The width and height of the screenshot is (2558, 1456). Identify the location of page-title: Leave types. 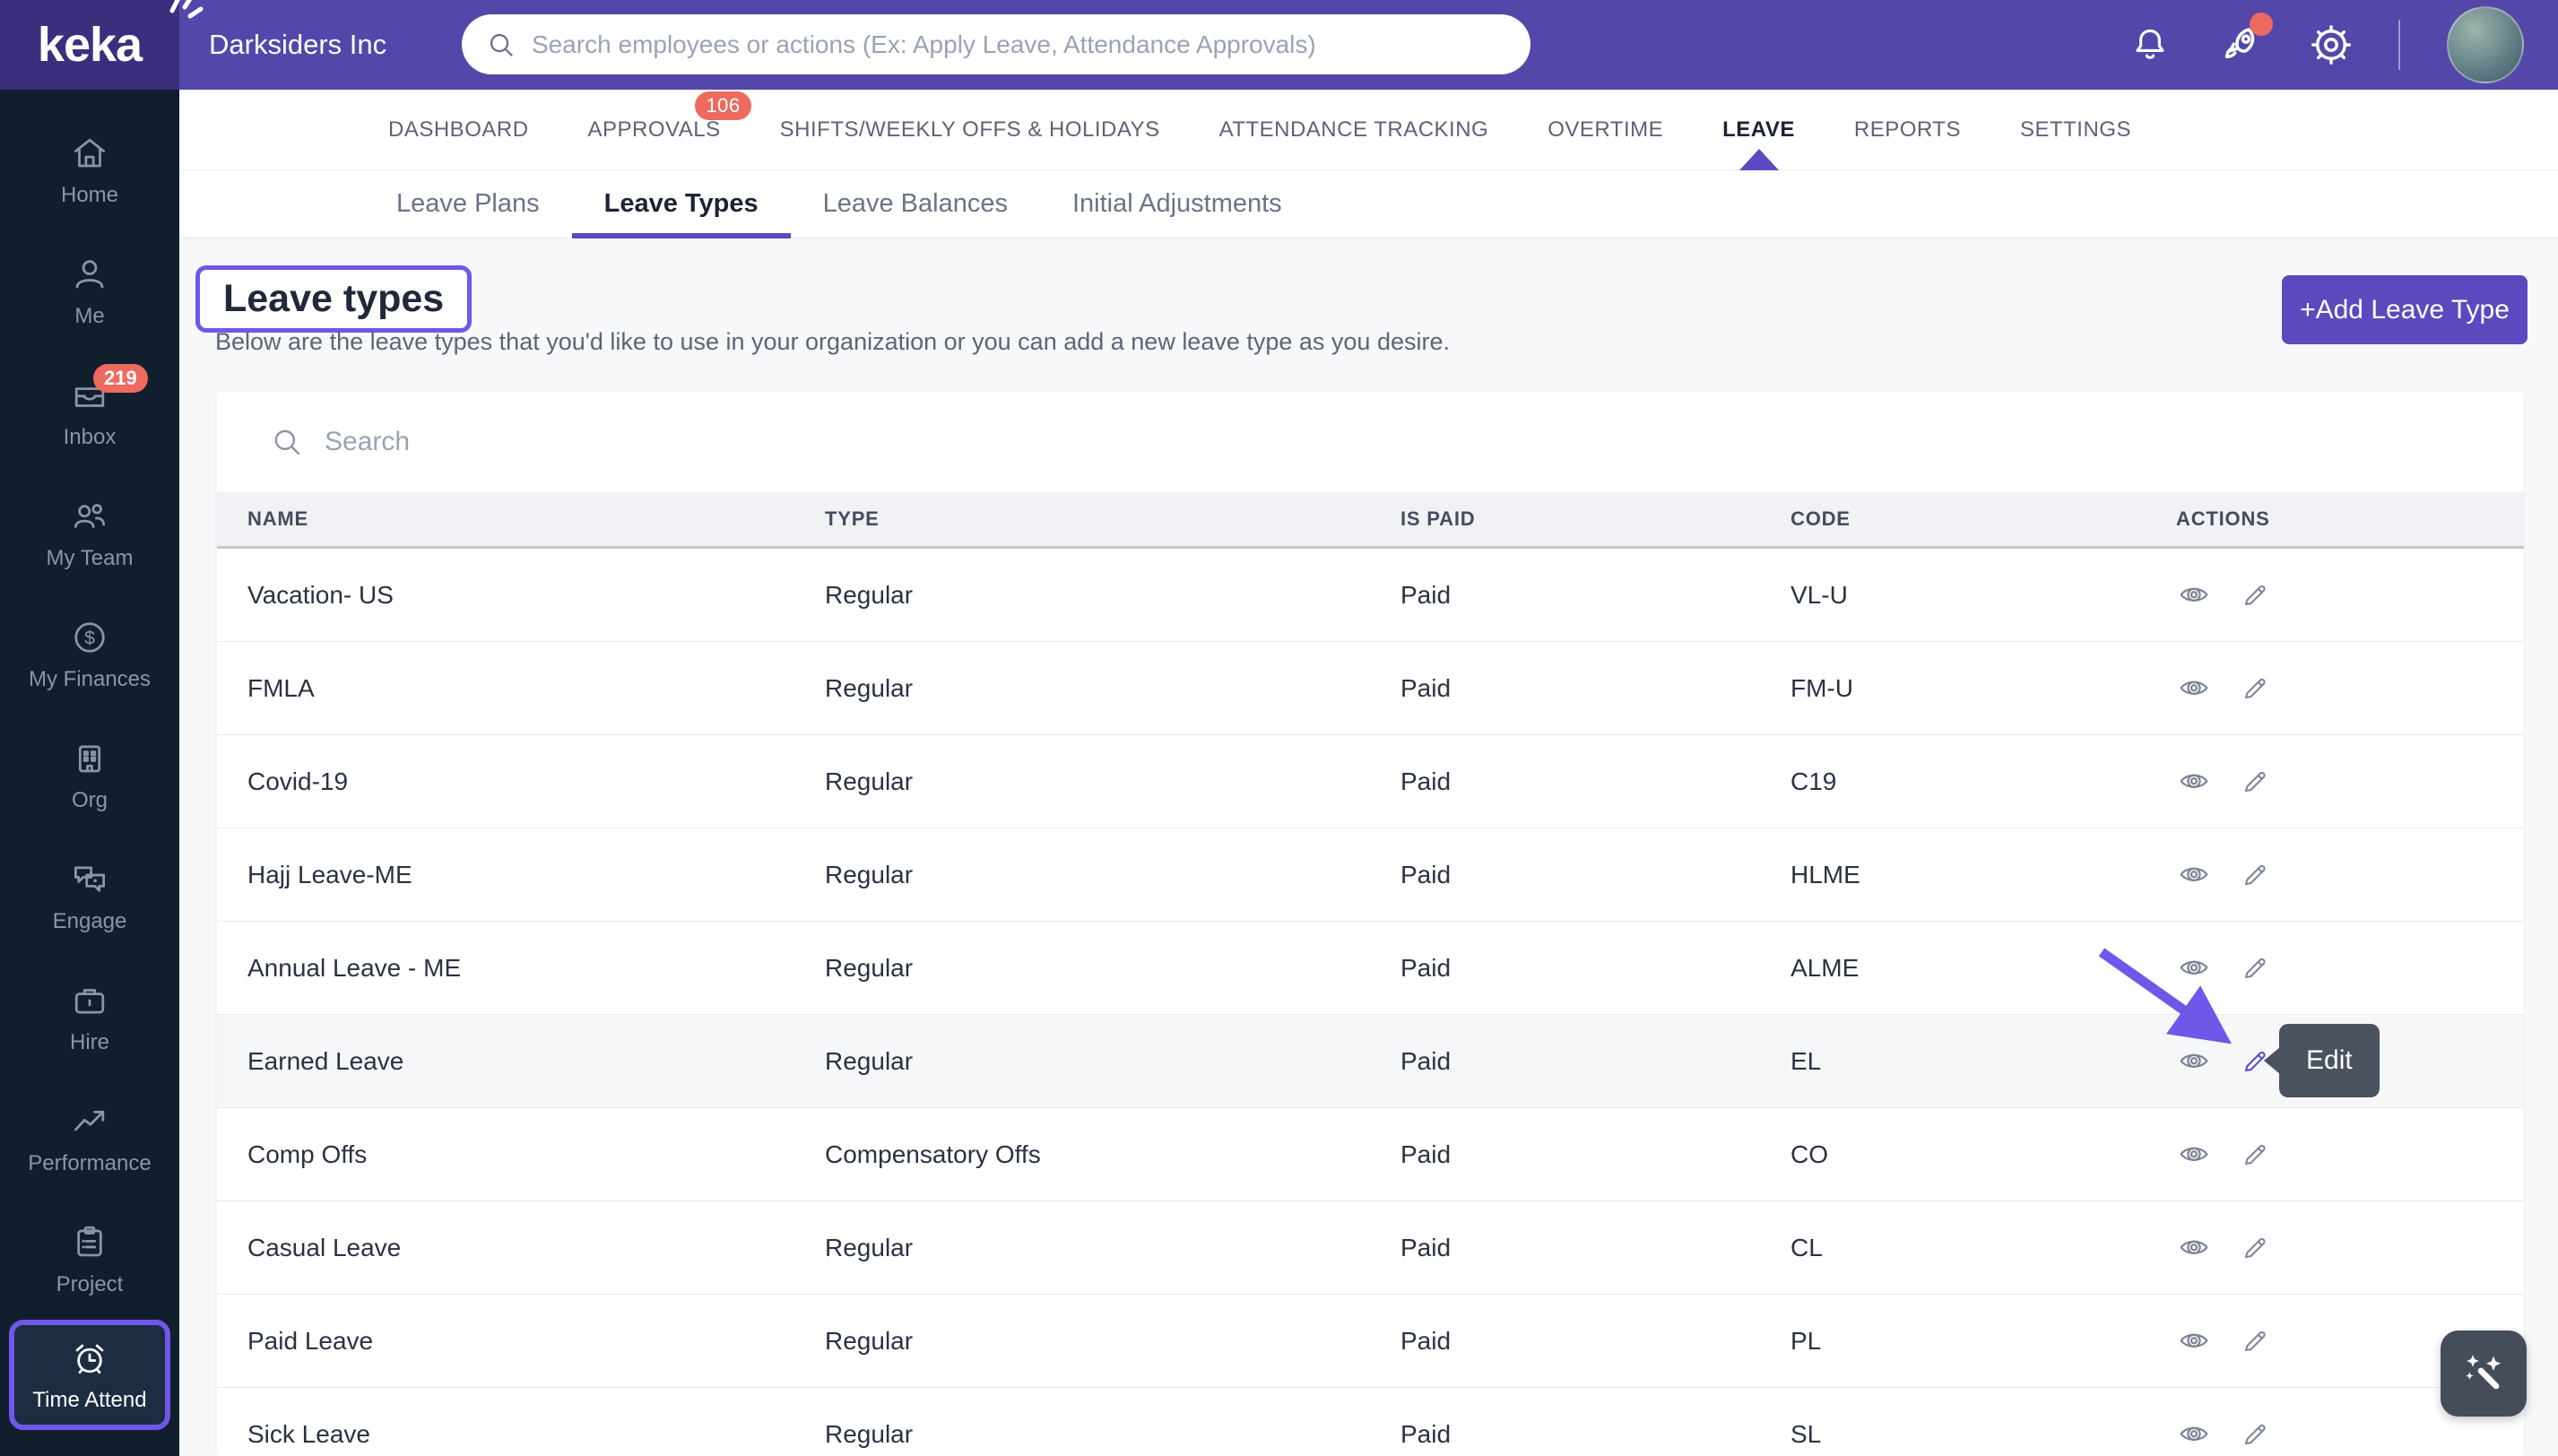
(334, 298).